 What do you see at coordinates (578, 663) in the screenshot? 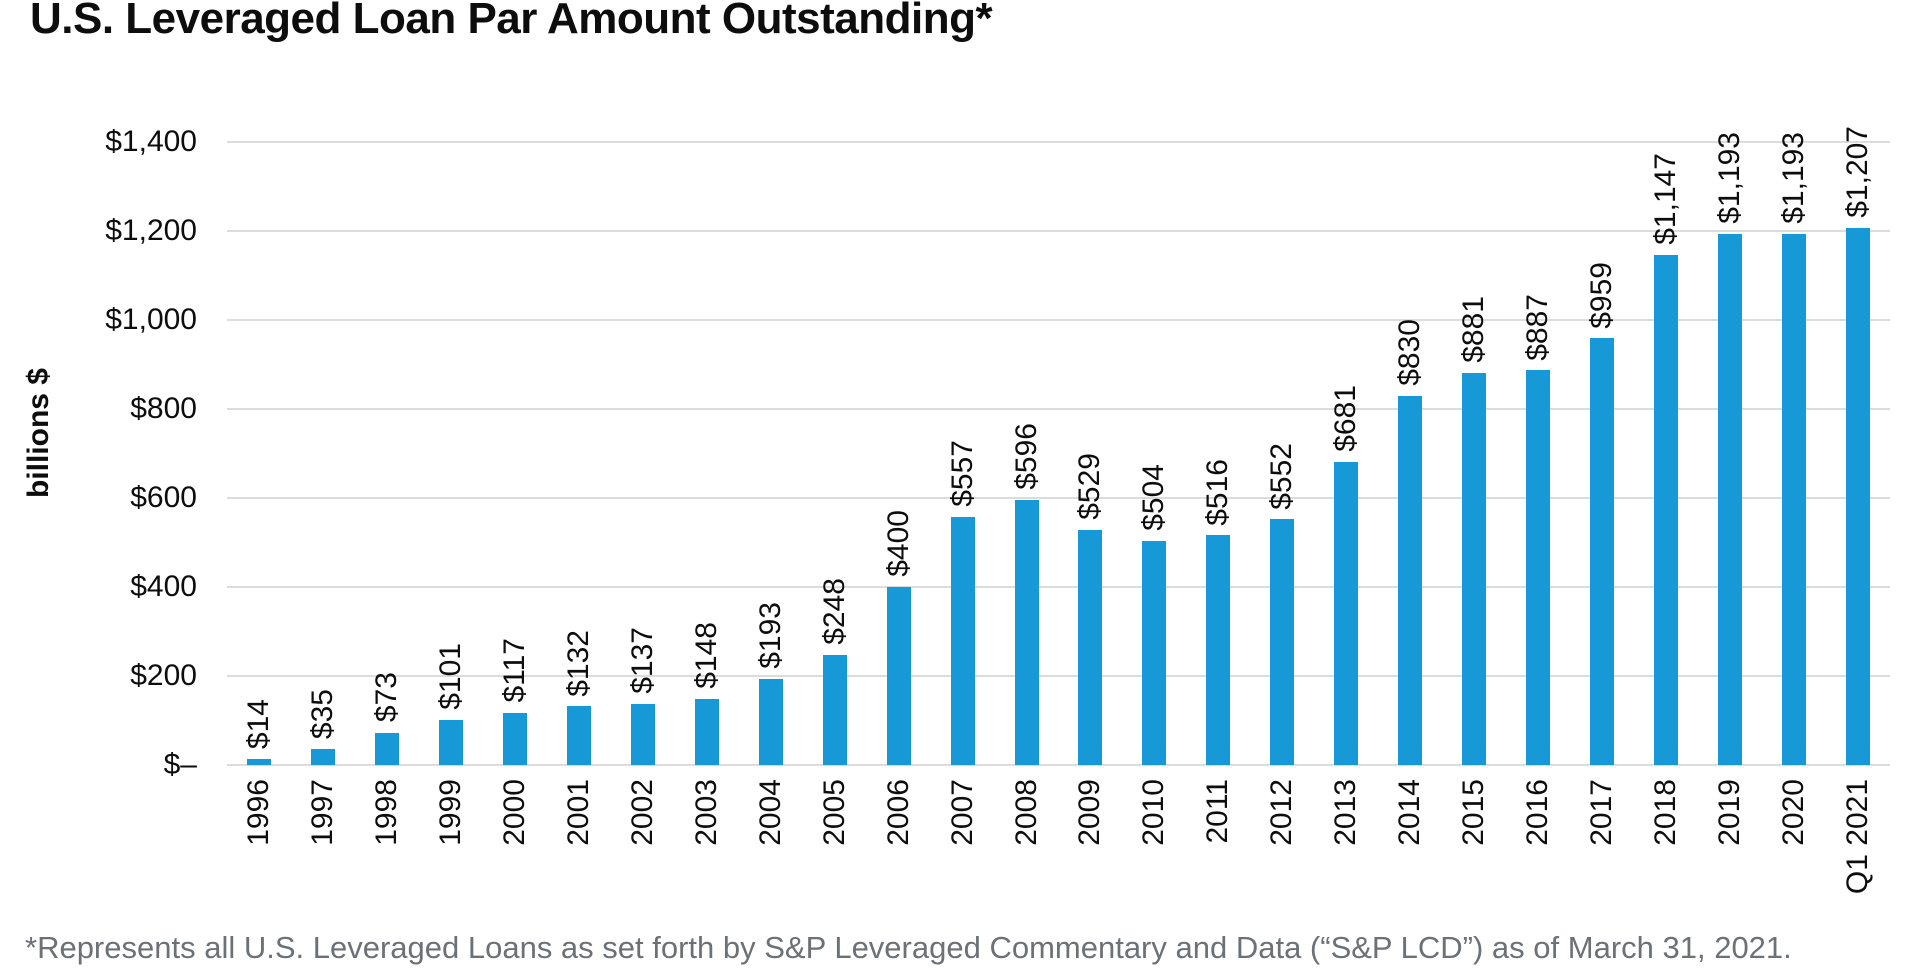
I see `bar-value-label: $132` at bounding box center [578, 663].